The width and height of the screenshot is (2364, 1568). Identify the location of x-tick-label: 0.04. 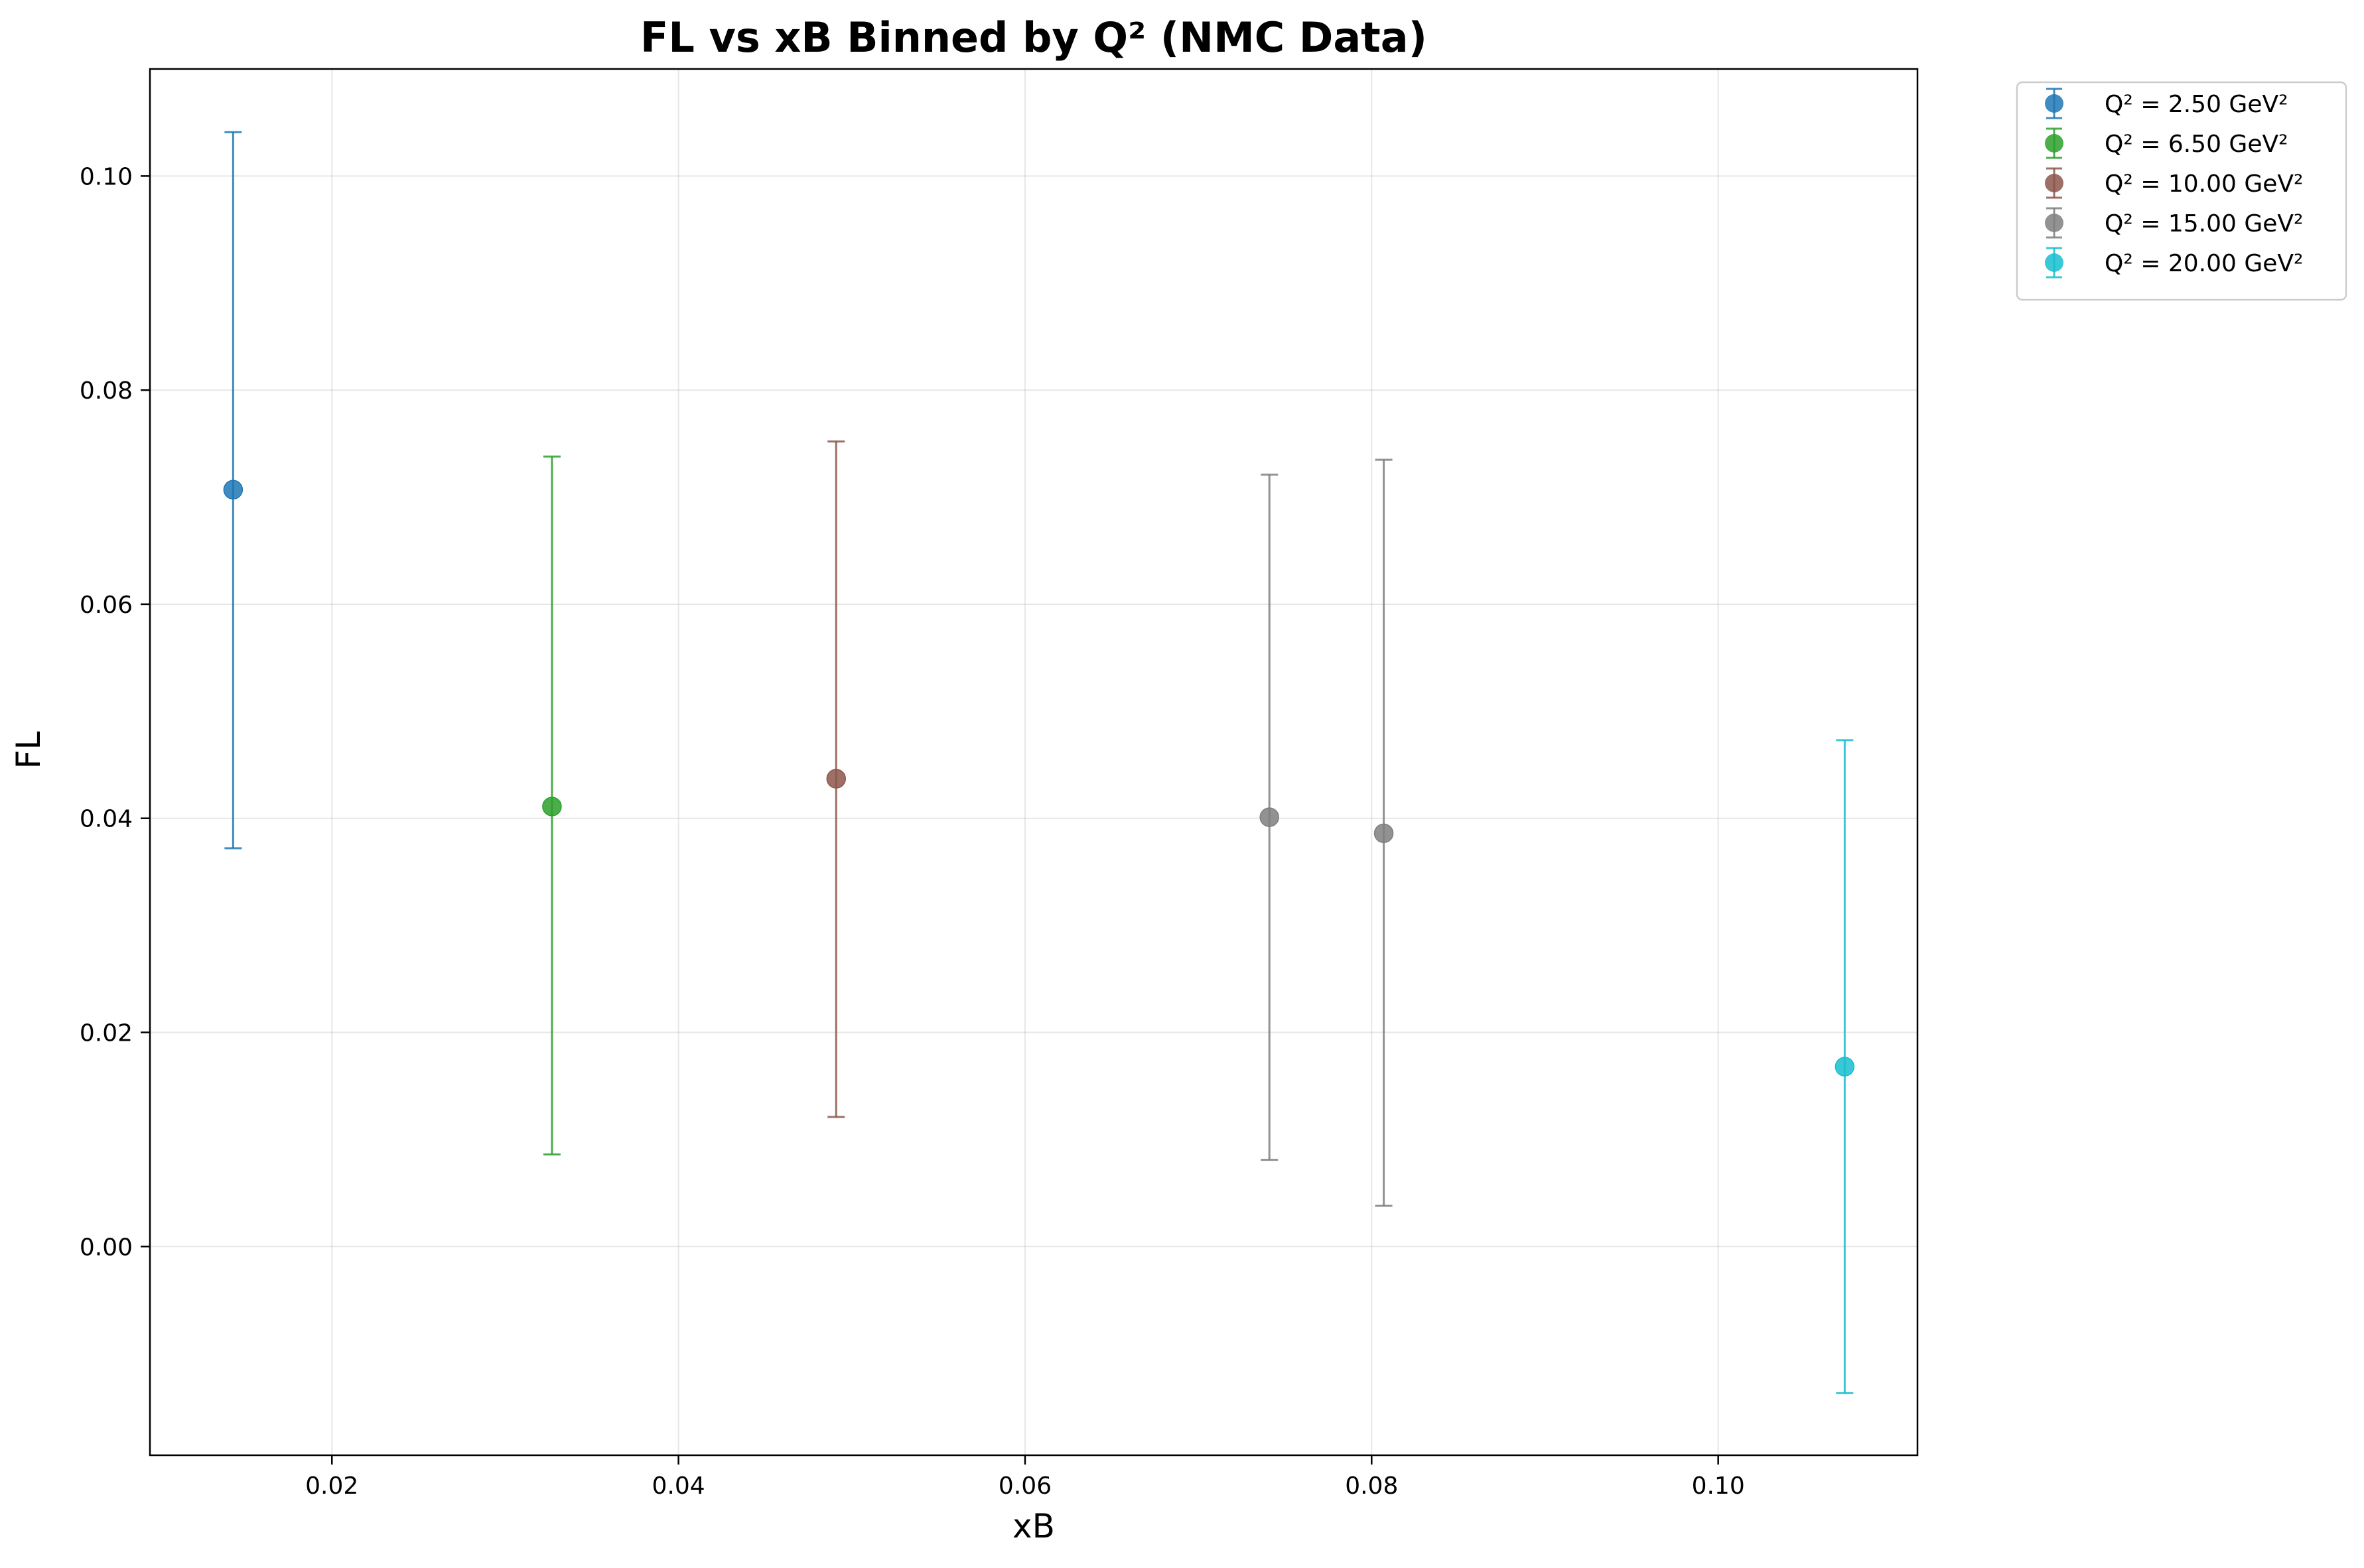
(679, 1486).